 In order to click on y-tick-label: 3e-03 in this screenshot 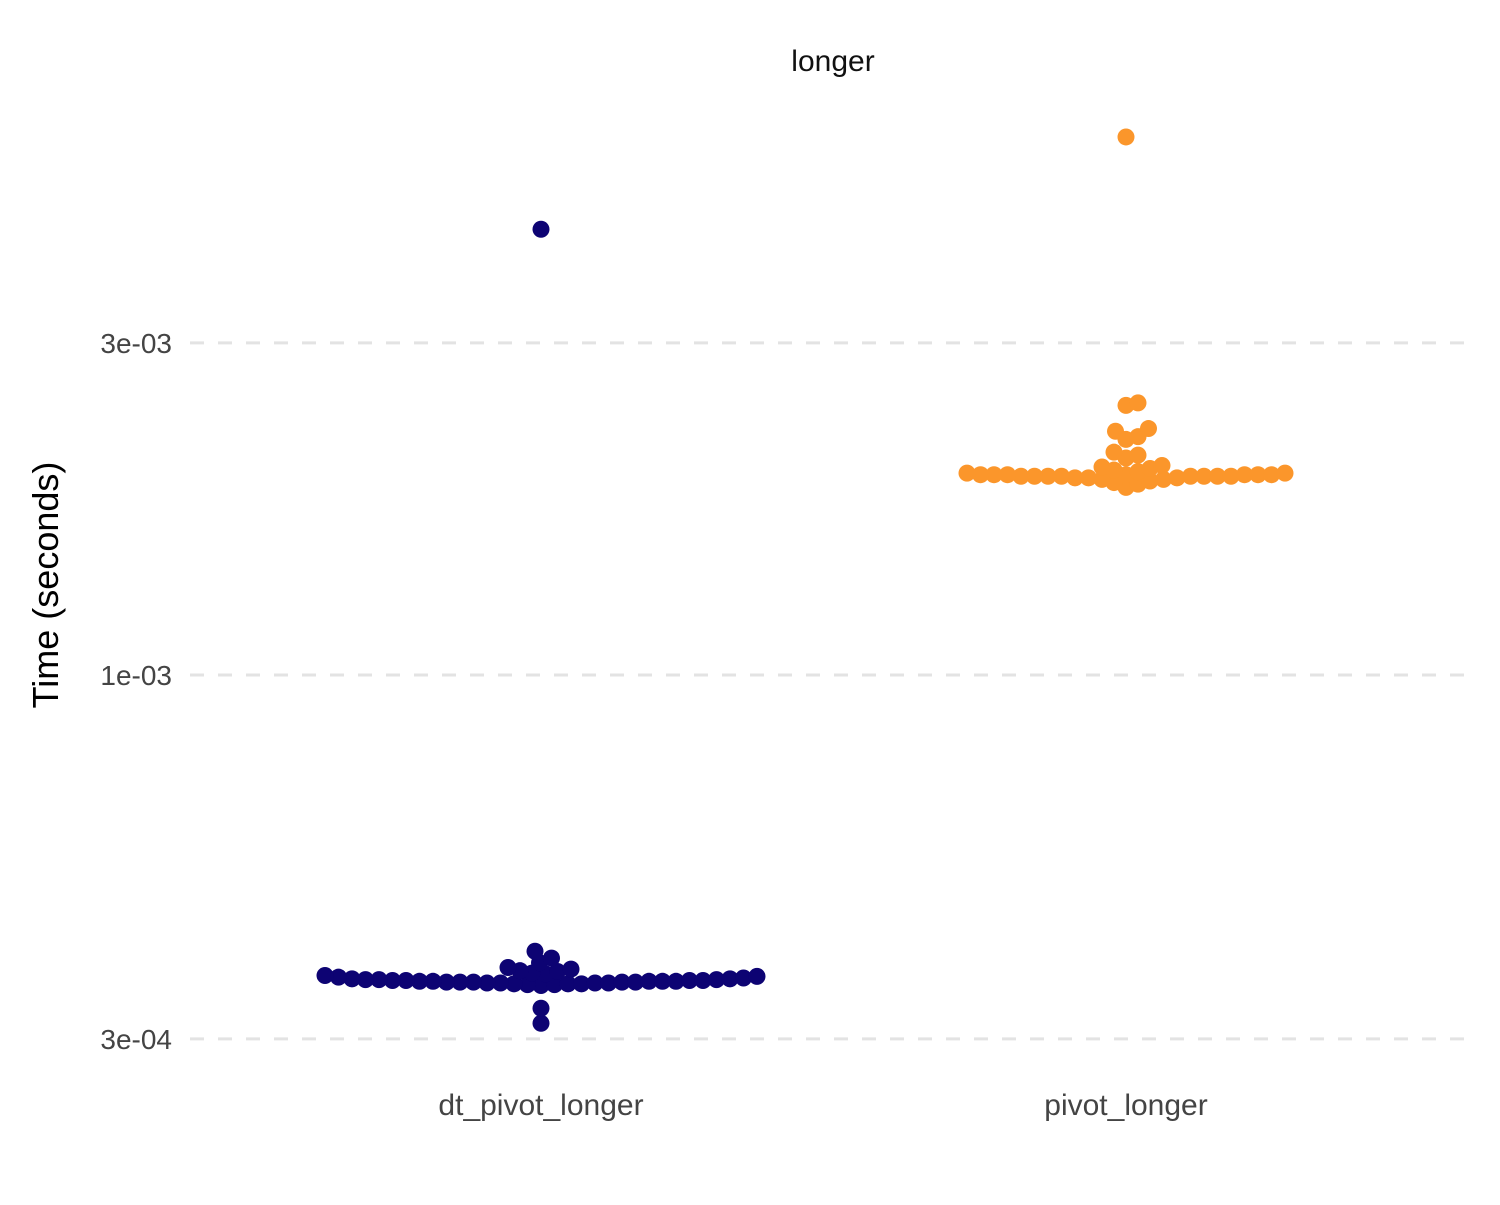, I will do `click(136, 343)`.